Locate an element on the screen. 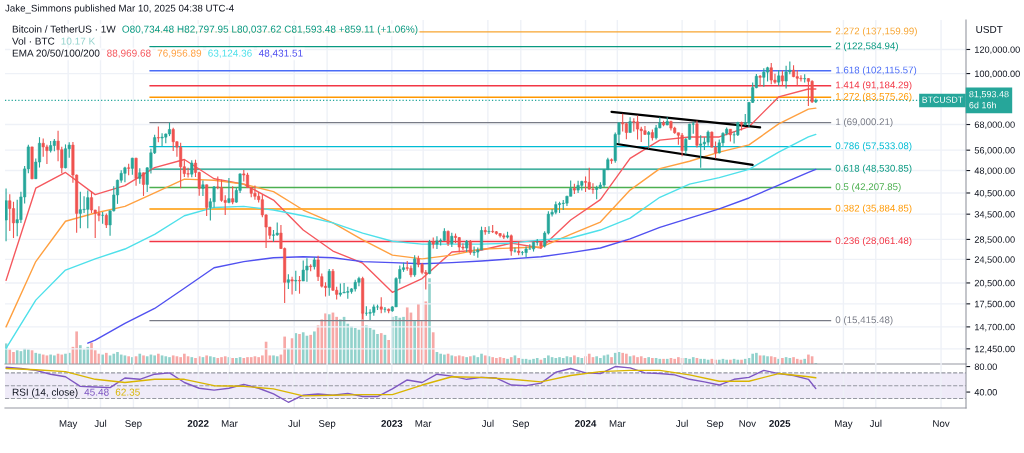 Image resolution: width=1024 pixels, height=453 pixels. series-label: 45.48 is located at coordinates (96, 392).